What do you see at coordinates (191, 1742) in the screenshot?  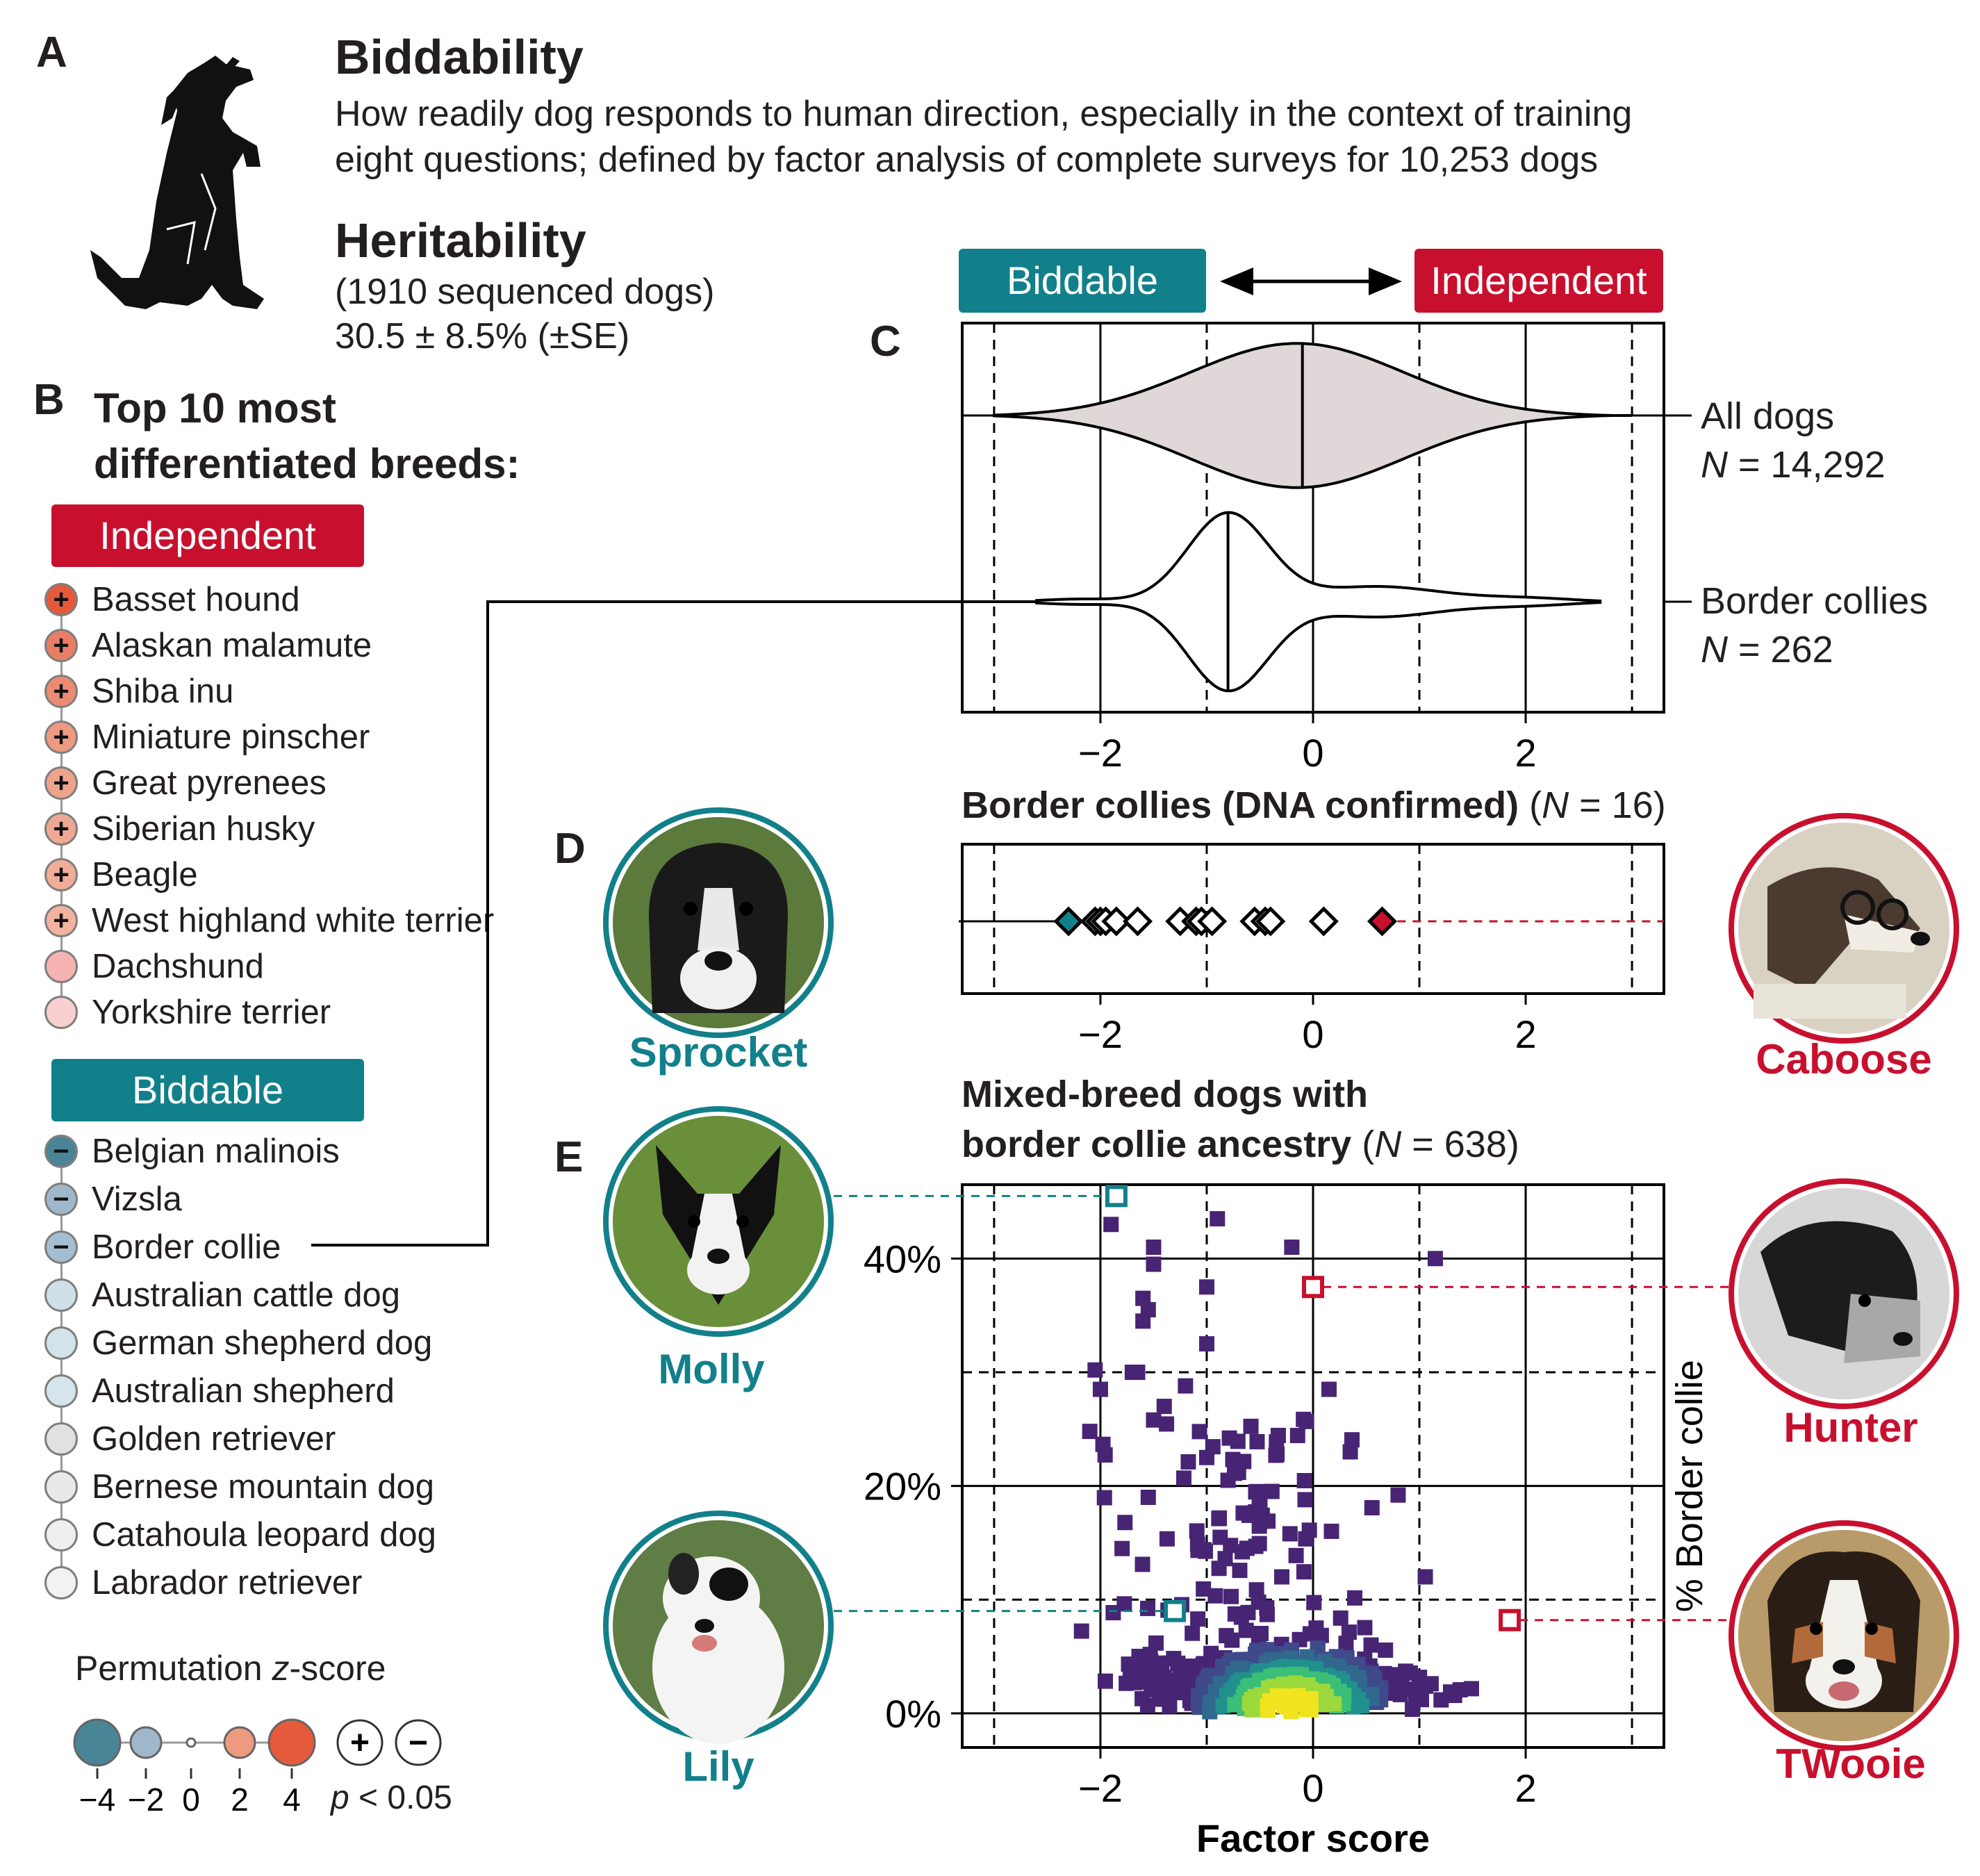 I see `legend-circle-zero` at bounding box center [191, 1742].